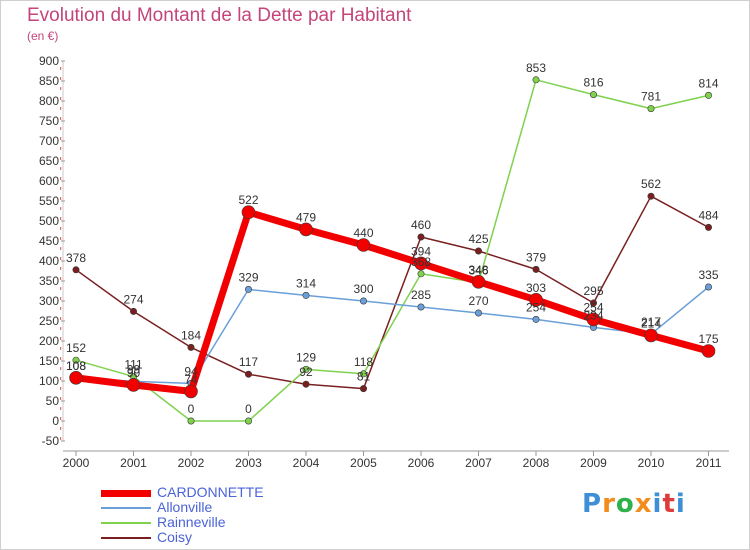  What do you see at coordinates (49, 321) in the screenshot?
I see `y-tick-label: 250` at bounding box center [49, 321].